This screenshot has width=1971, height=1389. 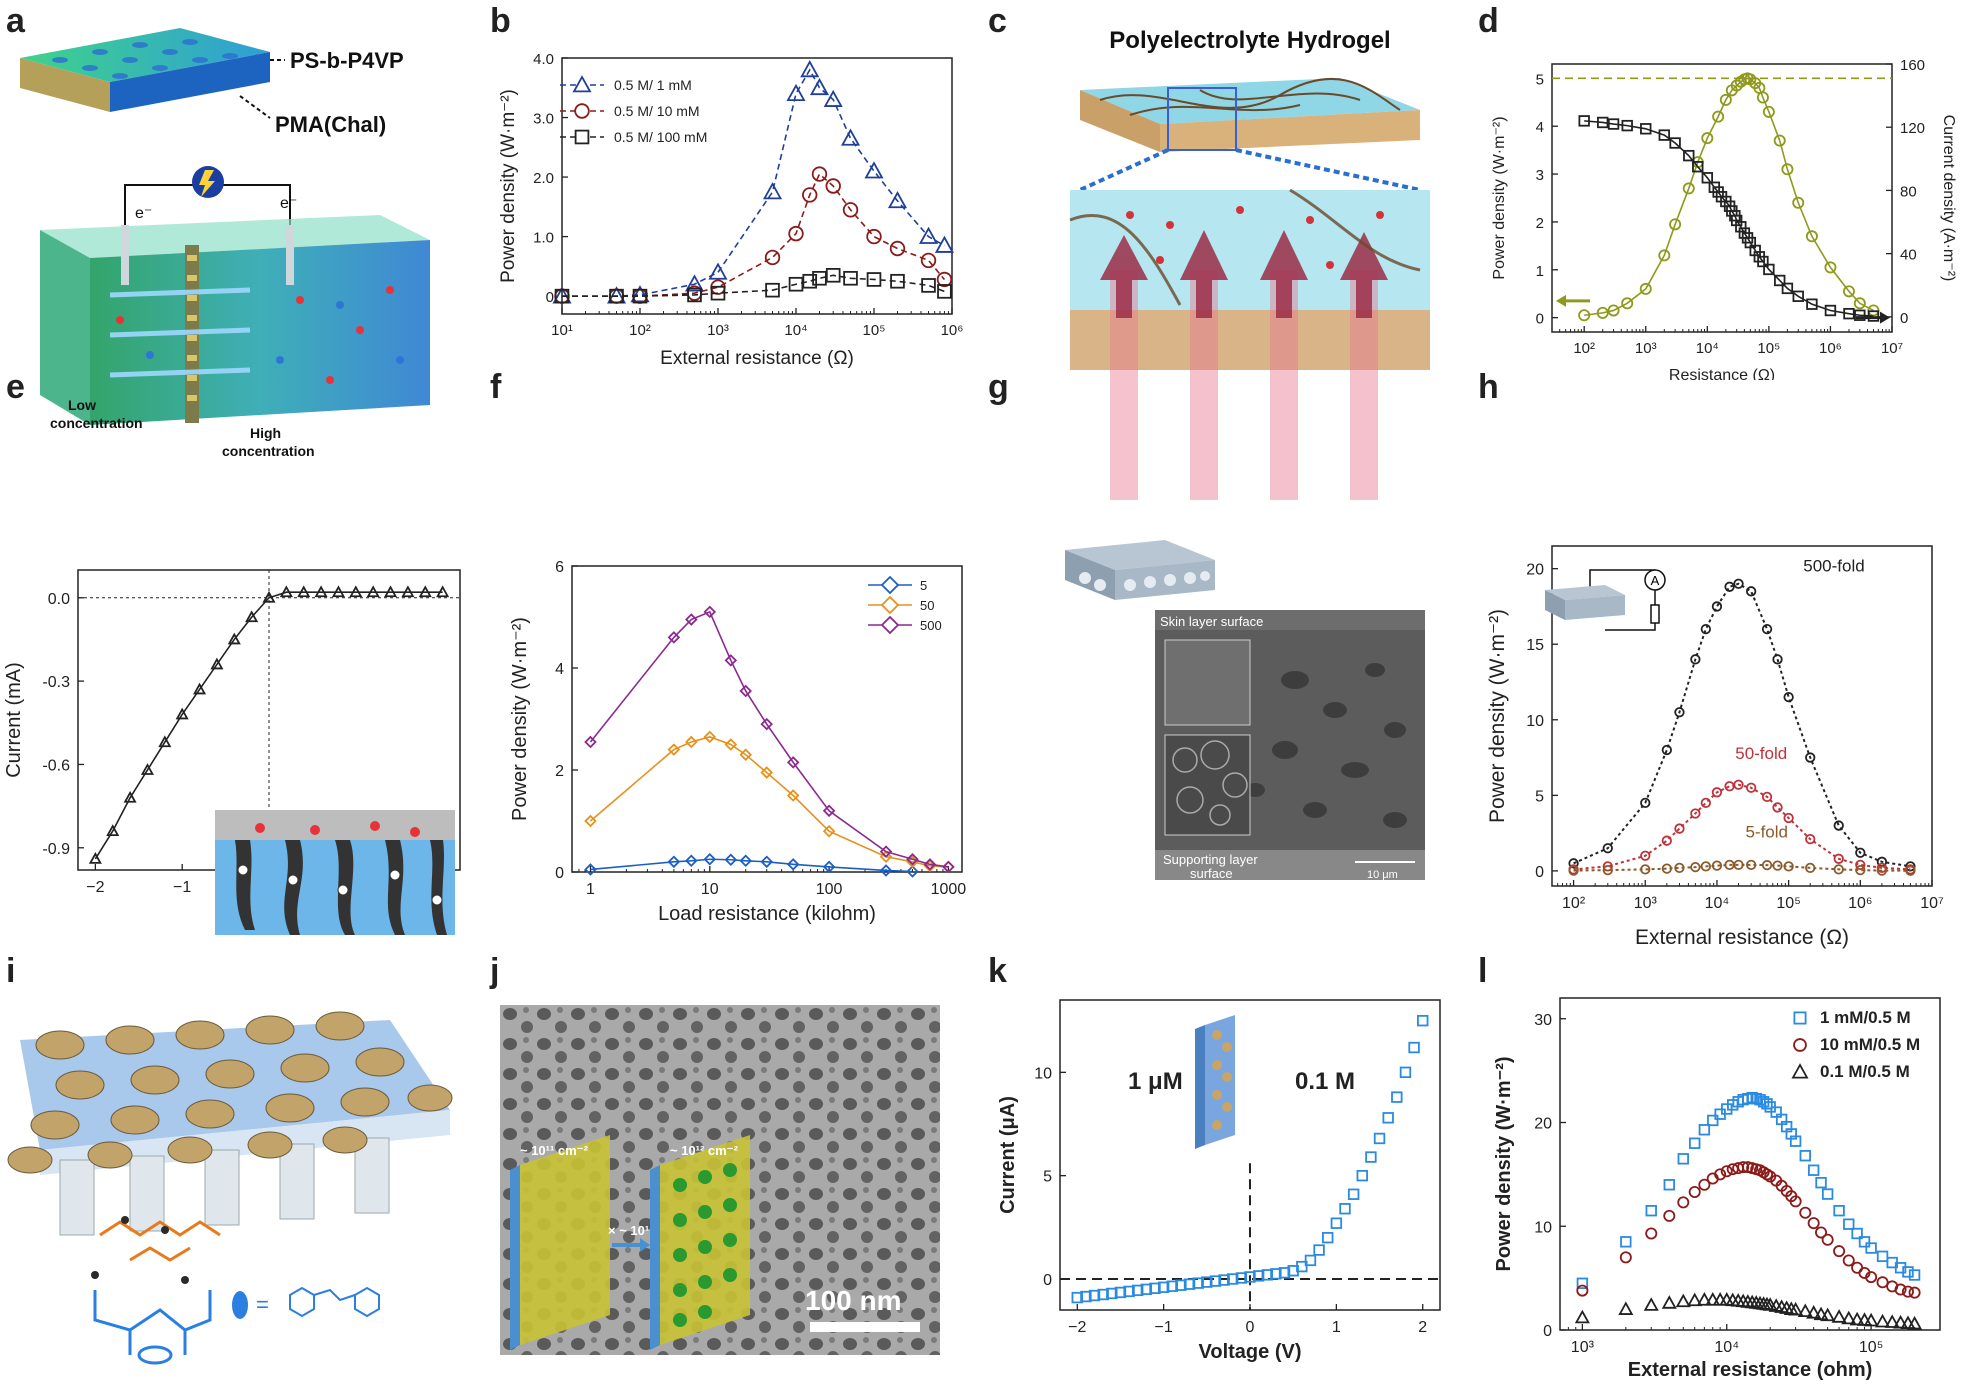 I want to click on x-tick-label: 2, so click(x=1422, y=1327).